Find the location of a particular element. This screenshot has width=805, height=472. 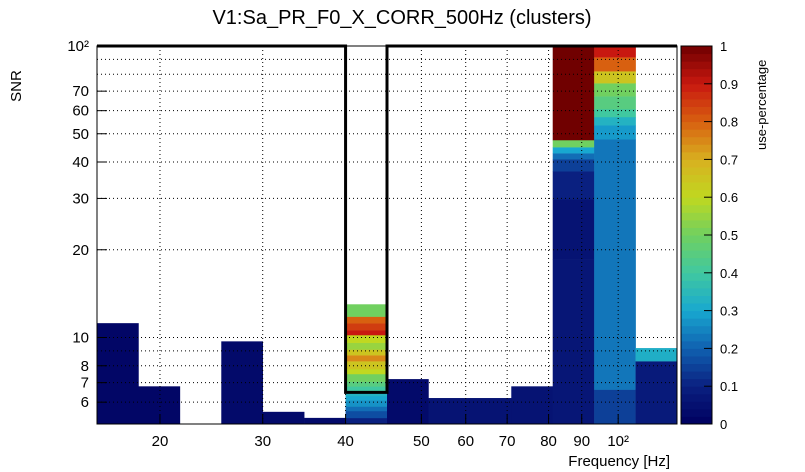

y-tick-label: 8 is located at coordinates (85, 366).